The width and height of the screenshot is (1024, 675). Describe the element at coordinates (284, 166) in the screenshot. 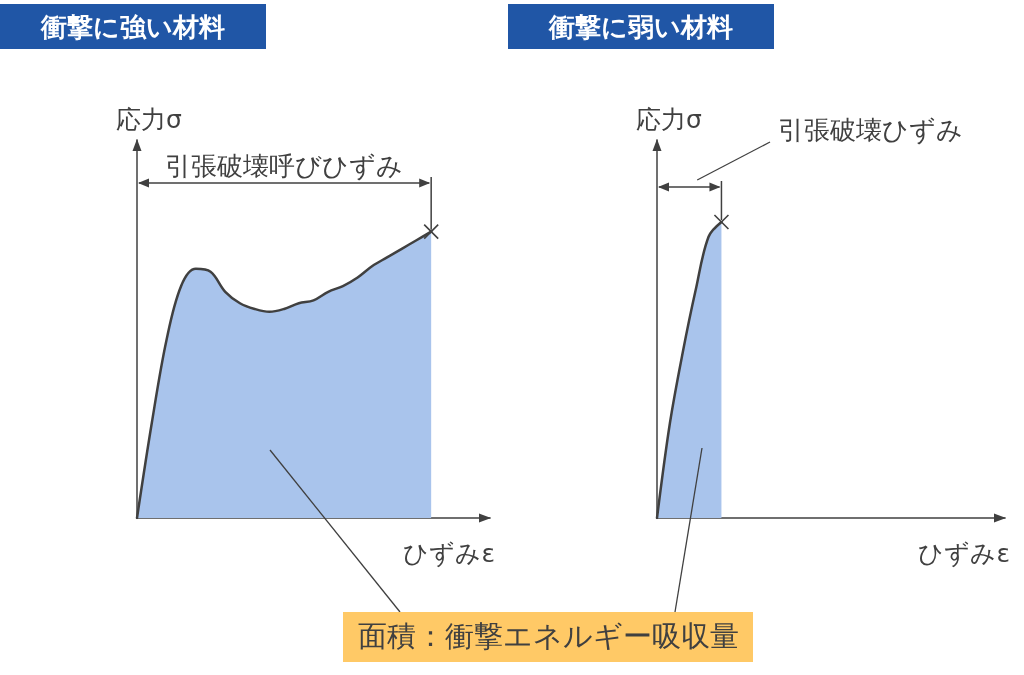

I see `text: 引張破壊呼びひずみ` at that location.